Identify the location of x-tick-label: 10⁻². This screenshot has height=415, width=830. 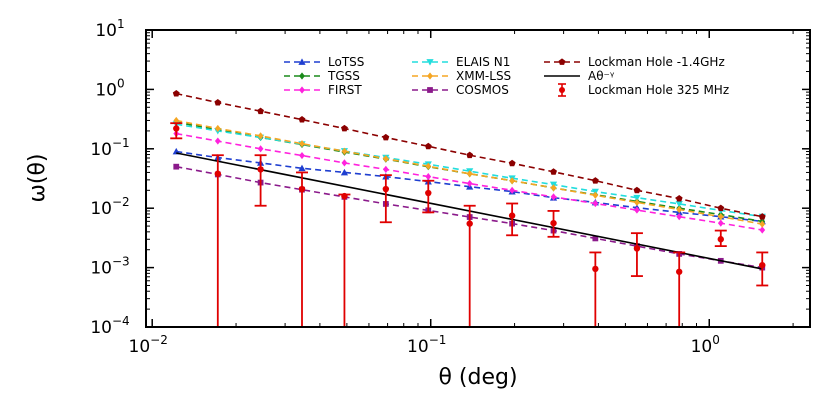
(148, 345).